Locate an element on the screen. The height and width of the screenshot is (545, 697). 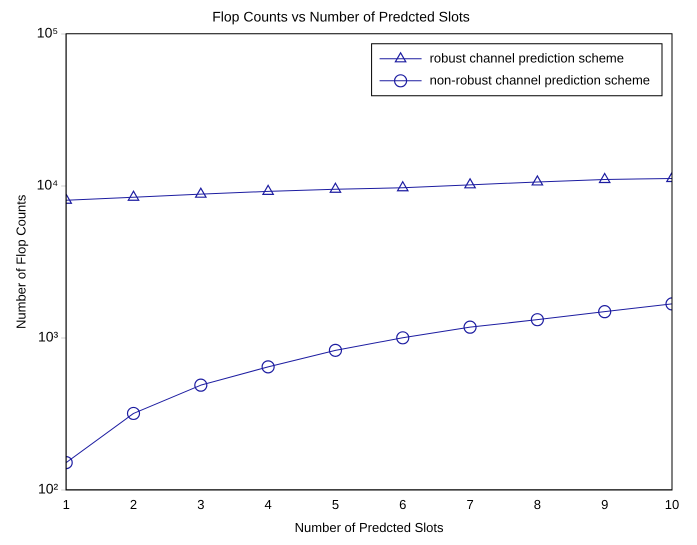
y-tick-label: 10⁵ is located at coordinates (47, 32).